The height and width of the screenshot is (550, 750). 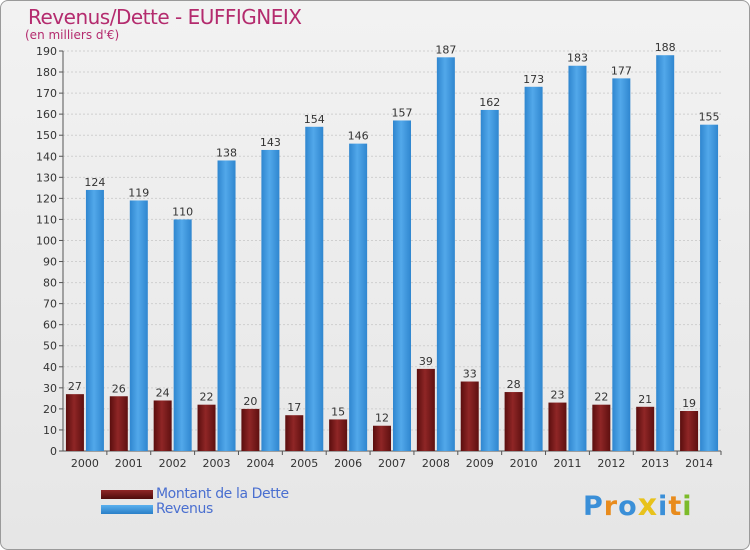 I want to click on x-tick-label: 2008, so click(x=436, y=463).